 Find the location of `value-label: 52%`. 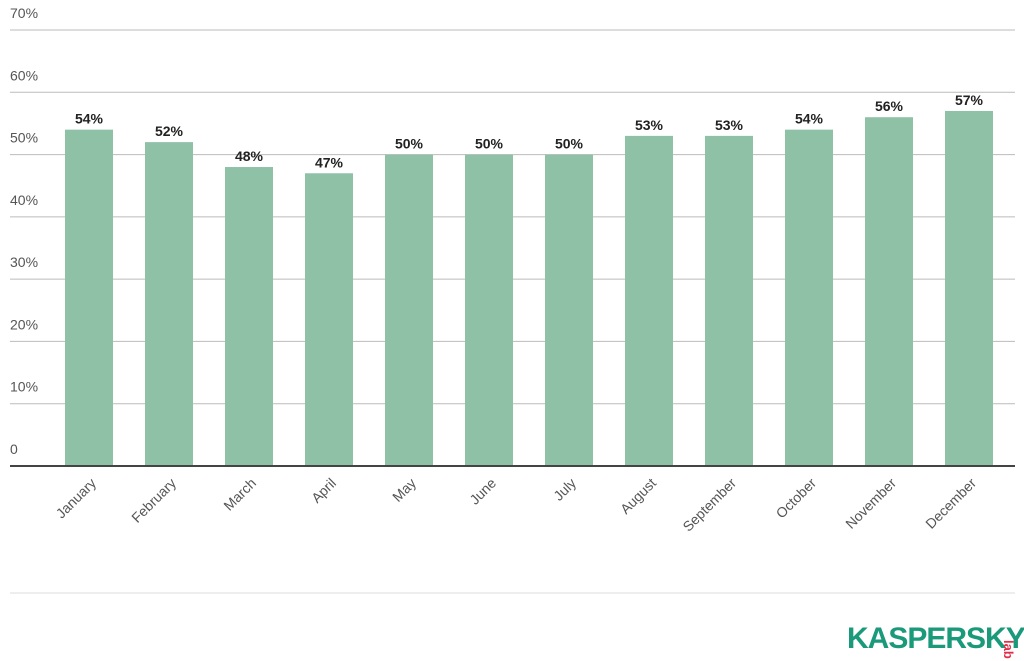

value-label: 52% is located at coordinates (169, 131).